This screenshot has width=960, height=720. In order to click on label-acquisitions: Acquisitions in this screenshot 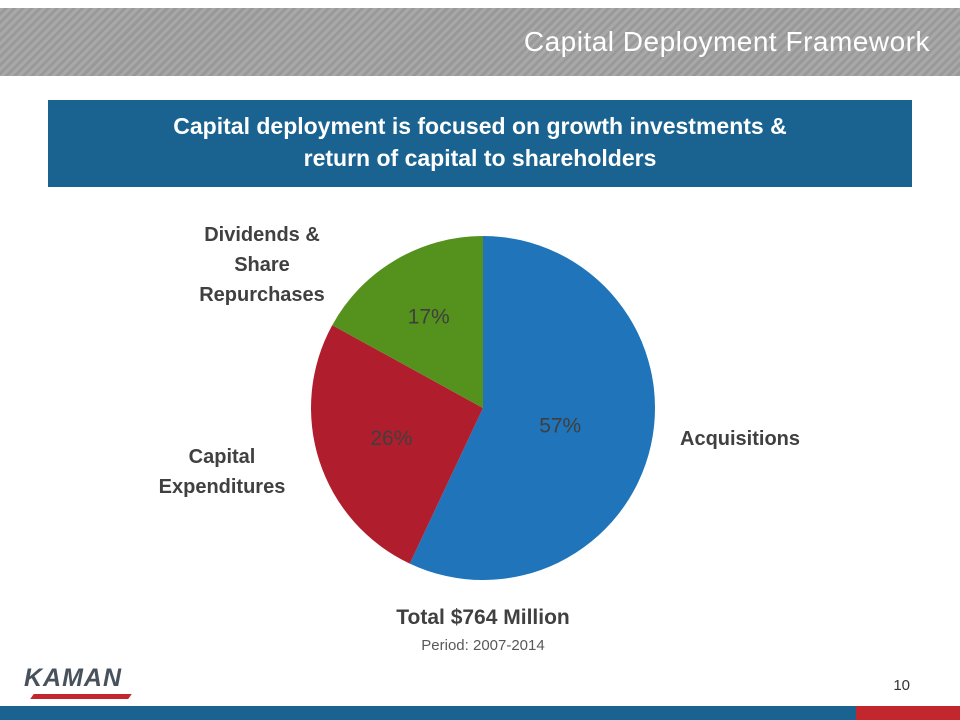, I will do `click(740, 439)`.